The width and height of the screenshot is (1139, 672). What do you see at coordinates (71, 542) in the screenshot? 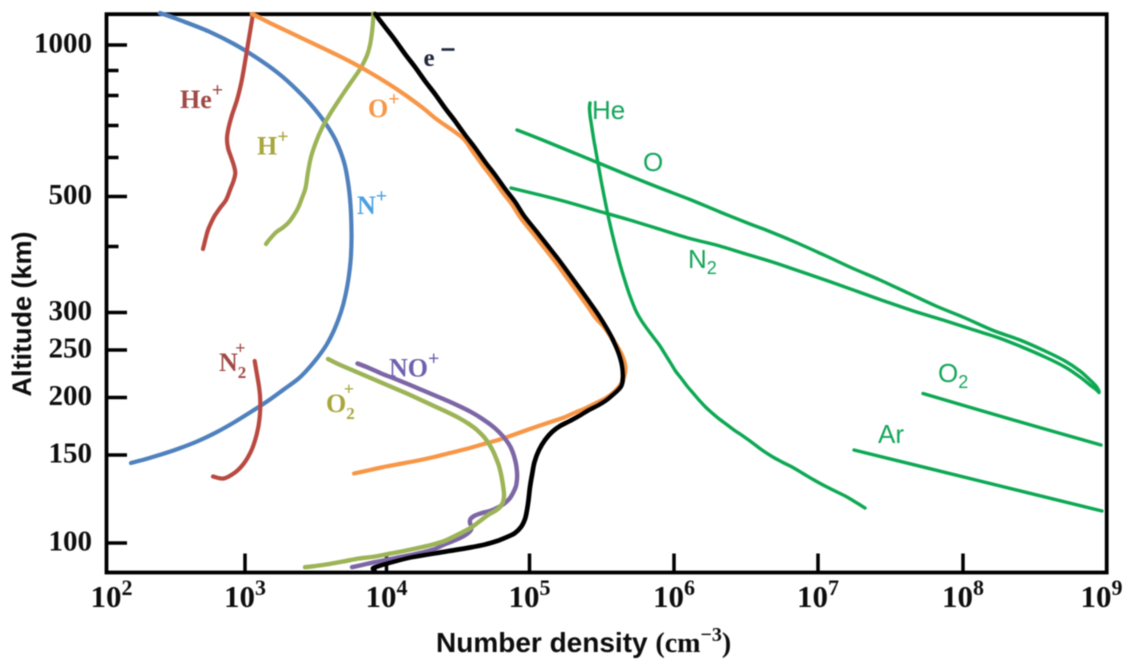
I see `svg-text: 100` at bounding box center [71, 542].